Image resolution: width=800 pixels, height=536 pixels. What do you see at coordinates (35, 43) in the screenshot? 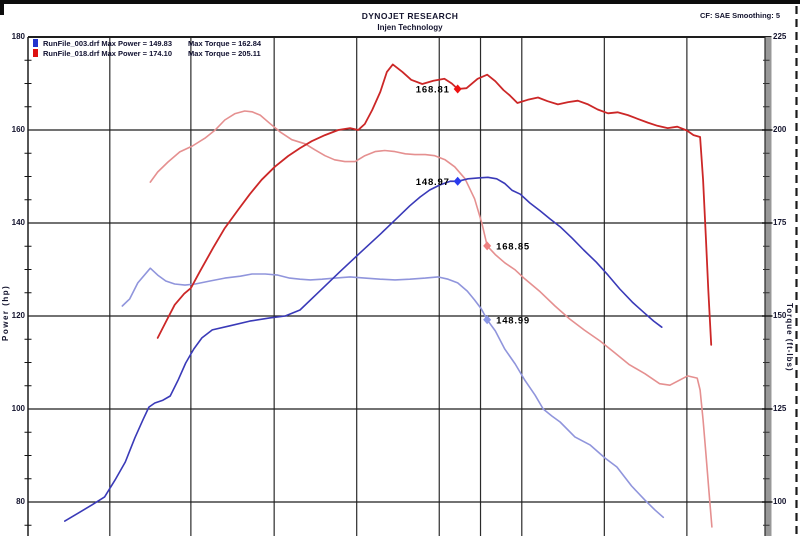
I see `legend-swatch-blue` at bounding box center [35, 43].